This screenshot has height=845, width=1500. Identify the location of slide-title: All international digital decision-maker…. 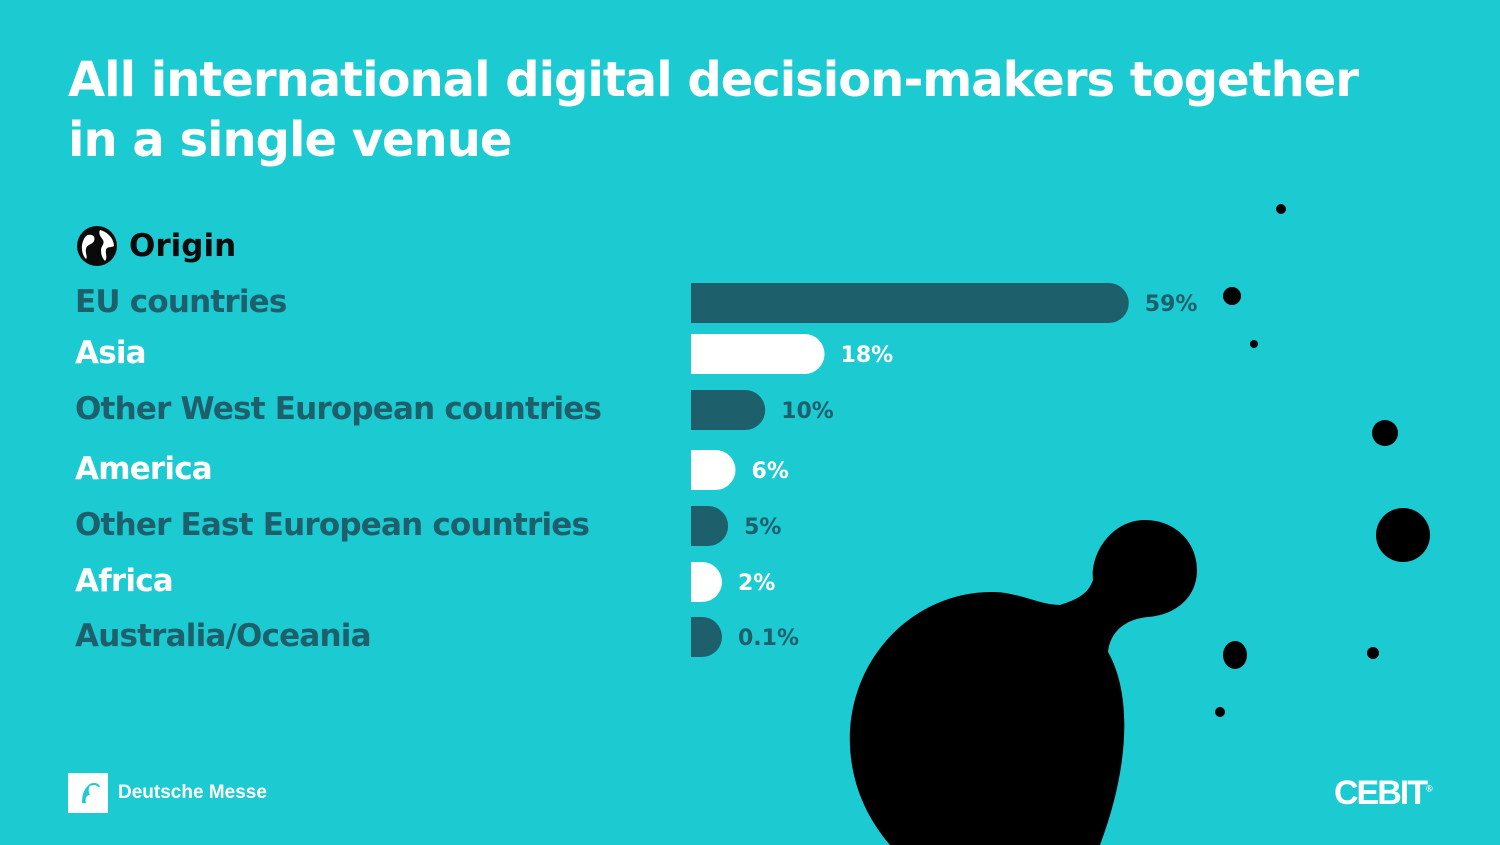
(713, 110).